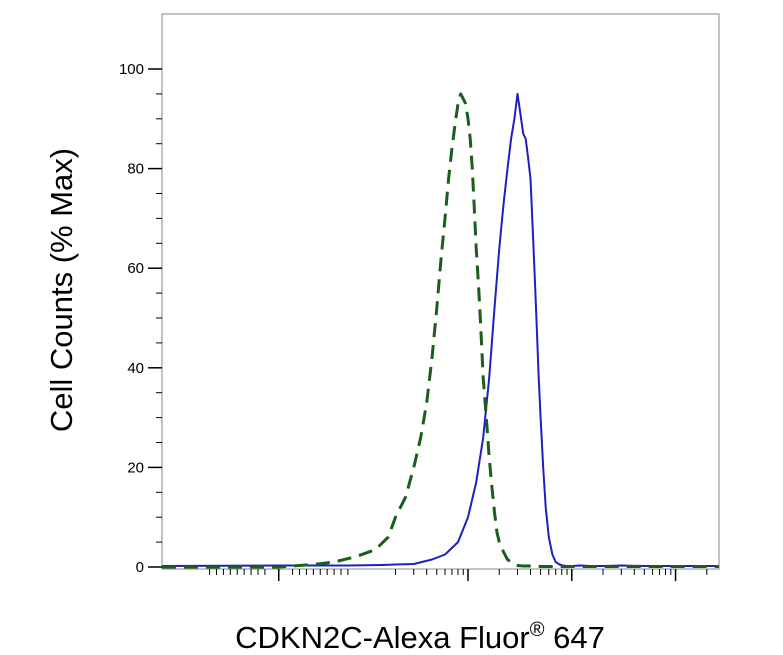 The image size is (783, 655). What do you see at coordinates (135, 169) in the screenshot?
I see `y-tick-label: 80` at bounding box center [135, 169].